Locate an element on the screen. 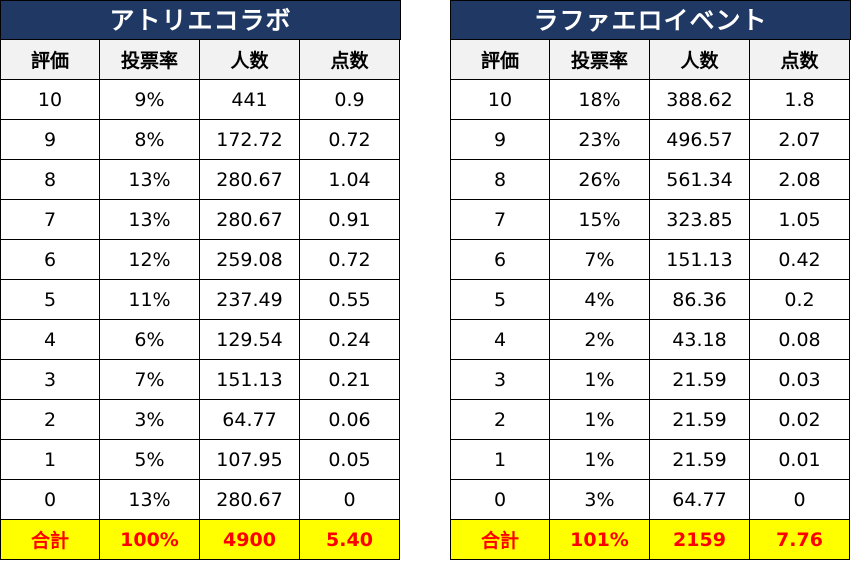 This screenshot has height=561, width=851. table-cell: 2.08 is located at coordinates (800, 180).